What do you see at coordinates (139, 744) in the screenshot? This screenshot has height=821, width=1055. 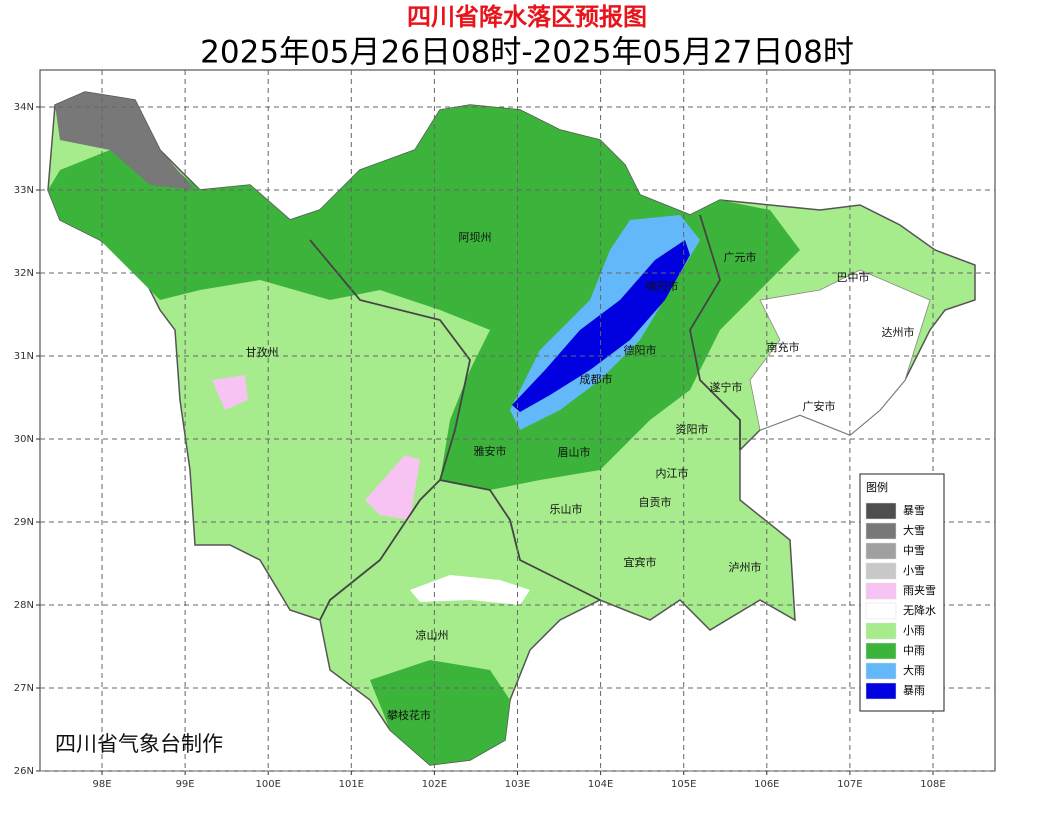 I see `credit: 四川省气象台制作` at bounding box center [139, 744].